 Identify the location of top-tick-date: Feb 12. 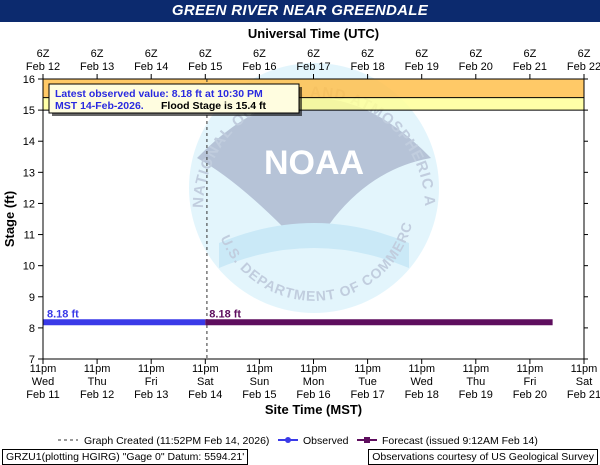
(43, 67).